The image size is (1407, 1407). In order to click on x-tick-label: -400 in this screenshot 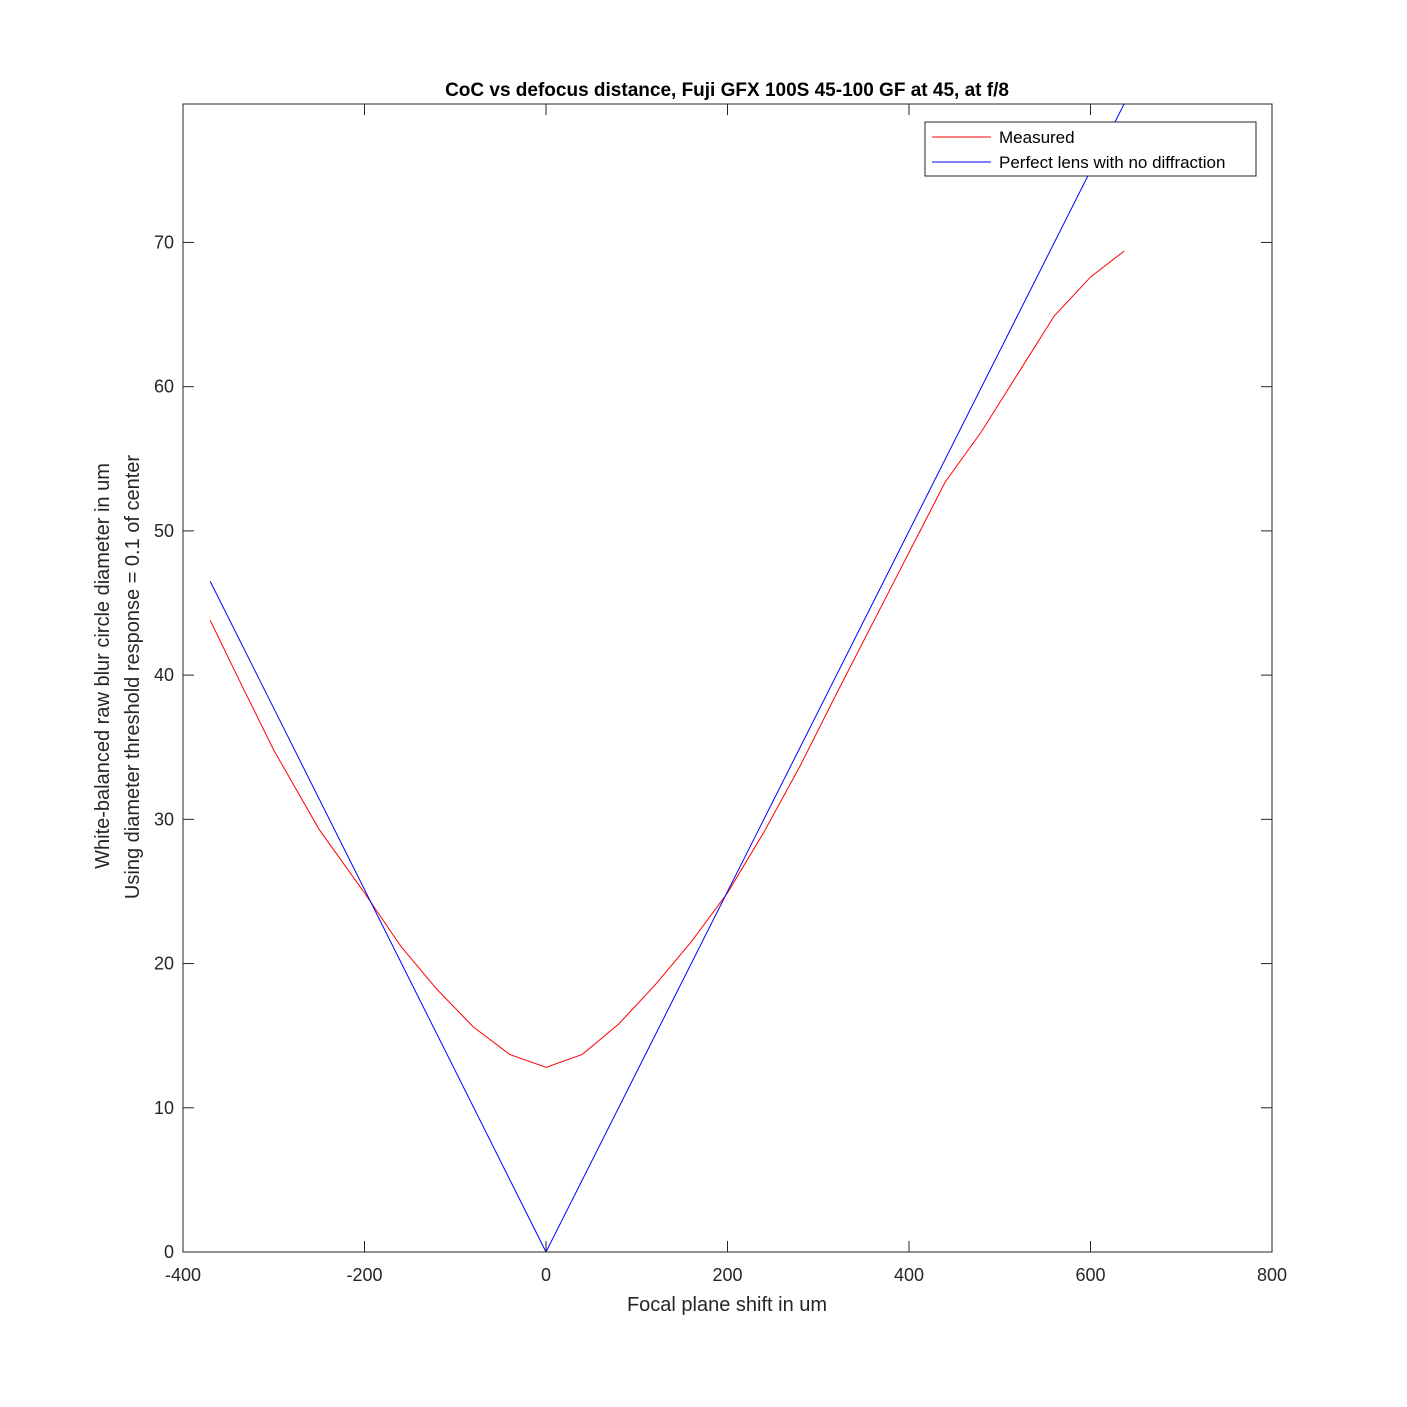, I will do `click(183, 1275)`.